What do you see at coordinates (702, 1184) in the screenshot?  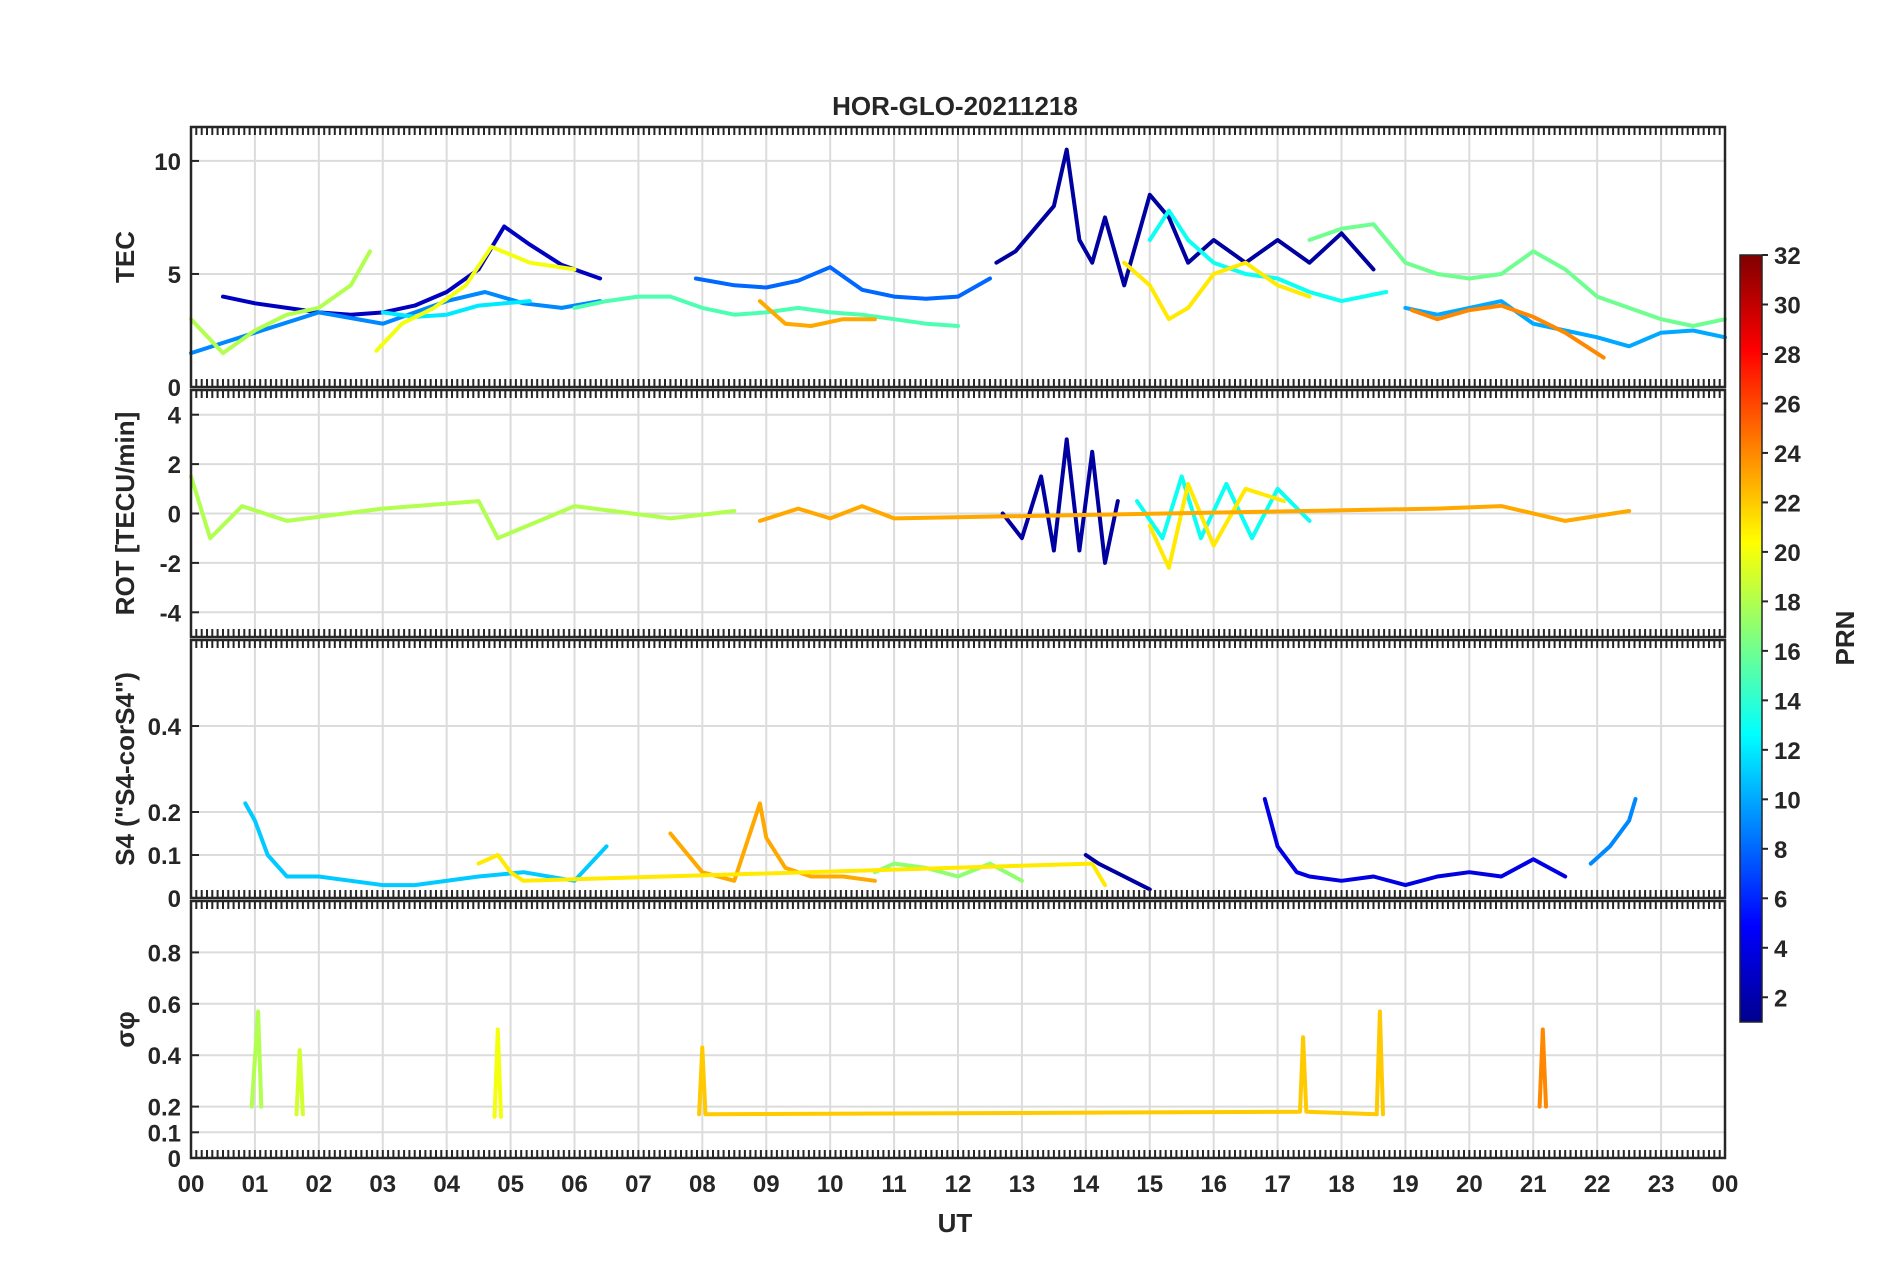 I see `x-tick-label: 08` at bounding box center [702, 1184].